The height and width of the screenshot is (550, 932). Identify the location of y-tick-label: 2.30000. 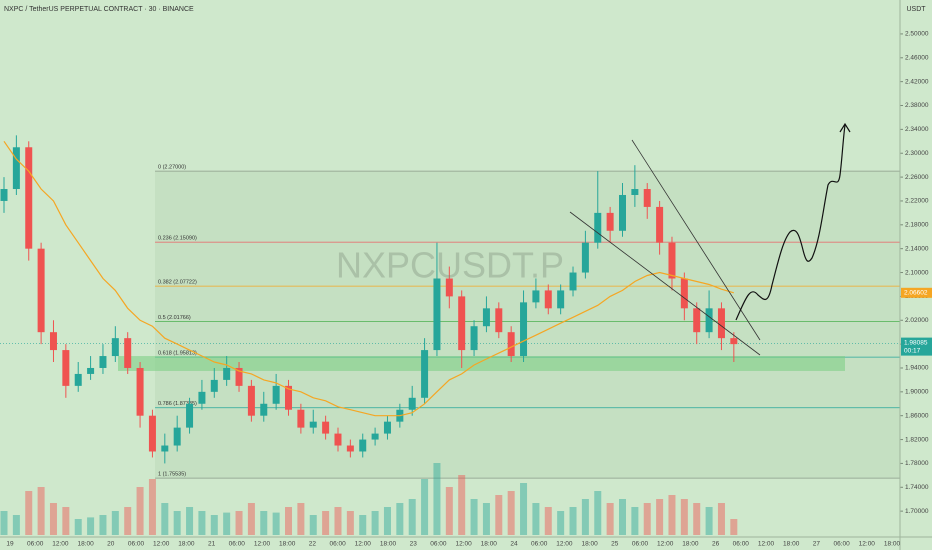
(917, 153).